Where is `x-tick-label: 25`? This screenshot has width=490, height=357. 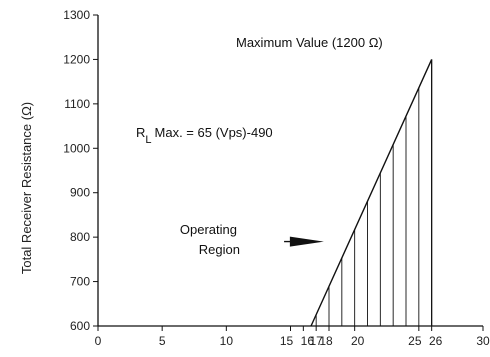 x-tick-label: 25 is located at coordinates (415, 341).